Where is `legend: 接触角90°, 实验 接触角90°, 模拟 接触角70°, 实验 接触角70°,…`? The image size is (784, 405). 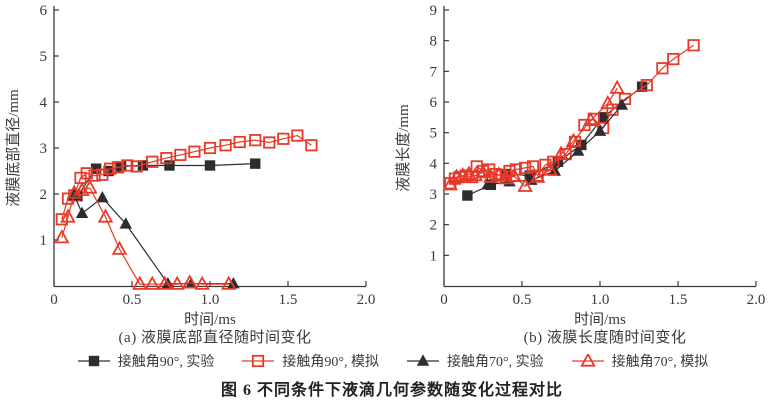
legend: 接触角90°, 实验 接触角90°, 模拟 接触角70°, 实验 接触角70°,… is located at coordinates (392, 361).